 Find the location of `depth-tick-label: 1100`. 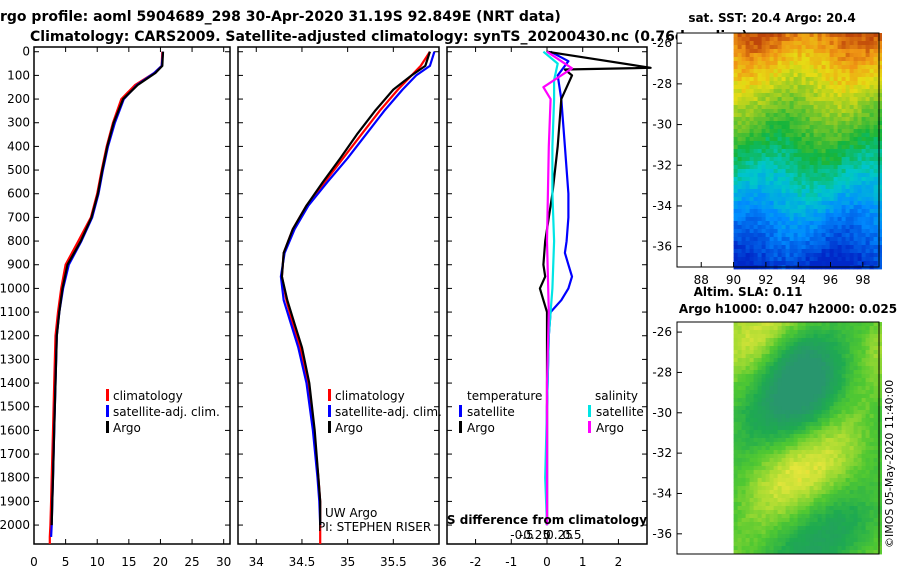

depth-tick-label: 1100 is located at coordinates (15, 312).